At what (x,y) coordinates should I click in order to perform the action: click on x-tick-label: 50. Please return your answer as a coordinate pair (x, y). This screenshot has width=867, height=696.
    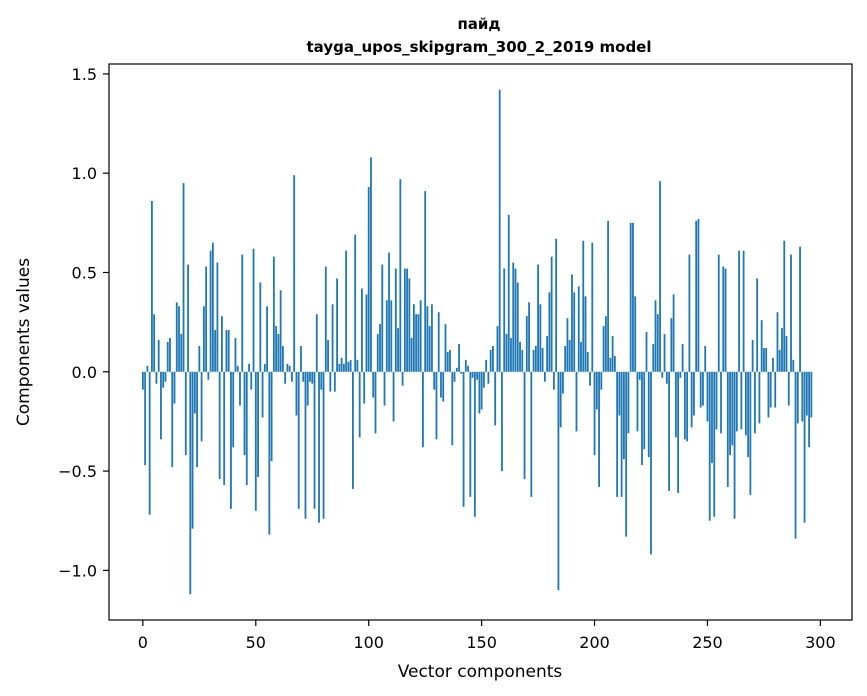
    Looking at the image, I should click on (256, 642).